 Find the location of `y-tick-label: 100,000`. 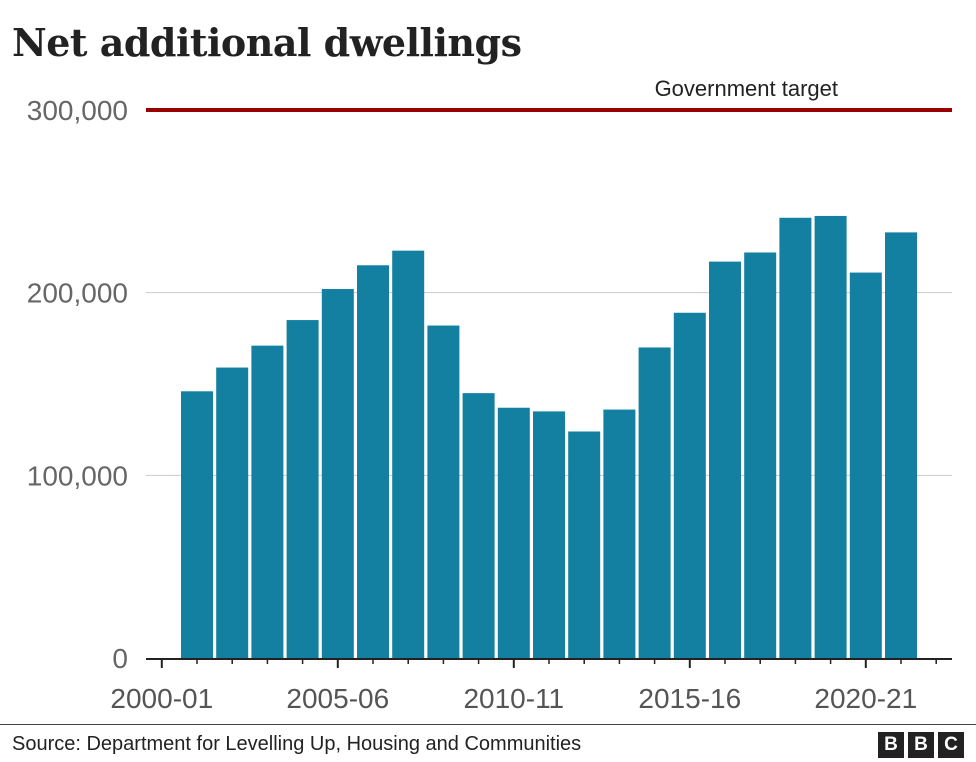

y-tick-label: 100,000 is located at coordinates (77, 475).